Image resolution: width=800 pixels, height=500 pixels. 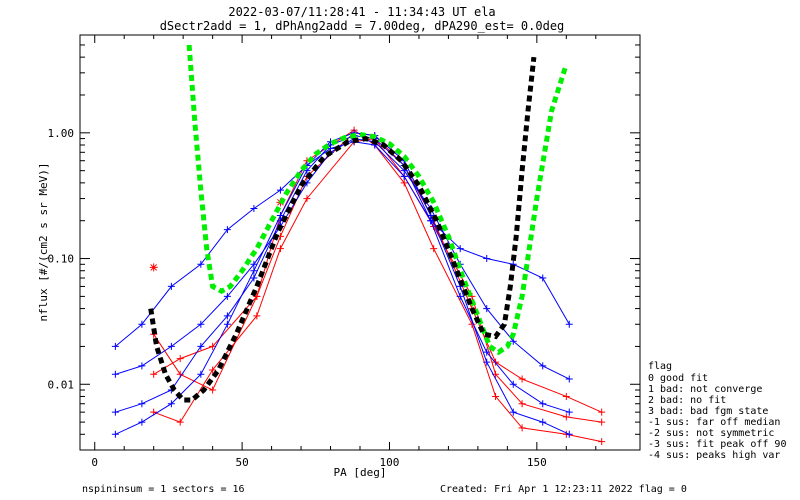 I want to click on legend-item: -1 sus: far off median, so click(x=714, y=422).